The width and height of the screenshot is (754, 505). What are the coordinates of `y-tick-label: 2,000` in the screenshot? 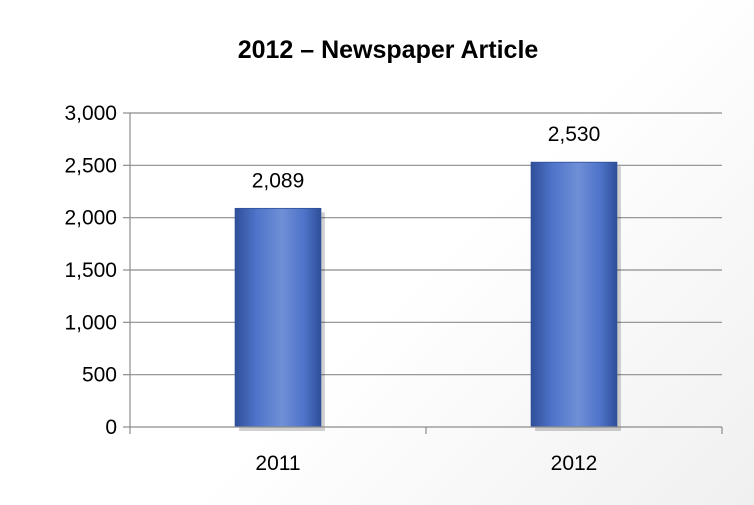 It's located at (90, 218).